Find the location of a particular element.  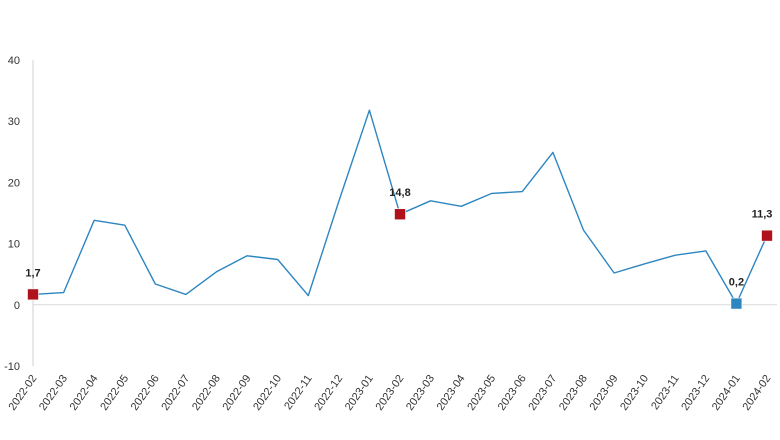

y-tick-label: 20 is located at coordinates (14, 183).